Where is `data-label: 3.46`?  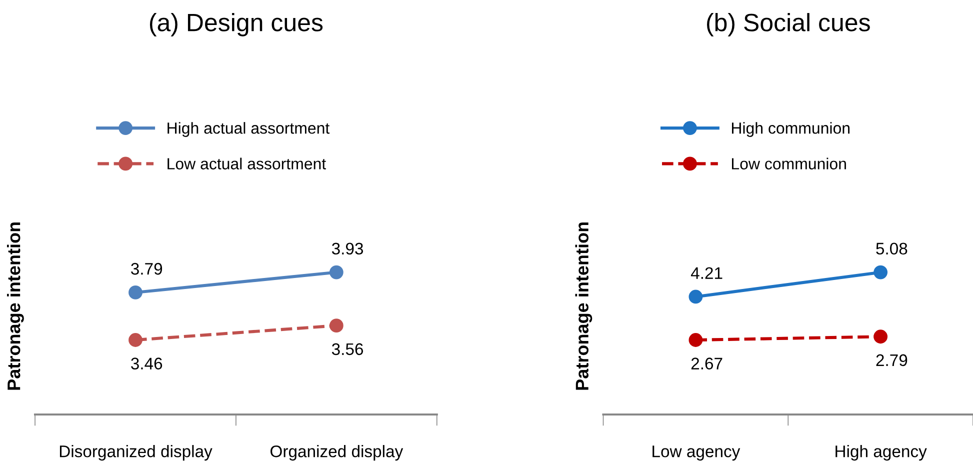
data-label: 3.46 is located at coordinates (146, 364).